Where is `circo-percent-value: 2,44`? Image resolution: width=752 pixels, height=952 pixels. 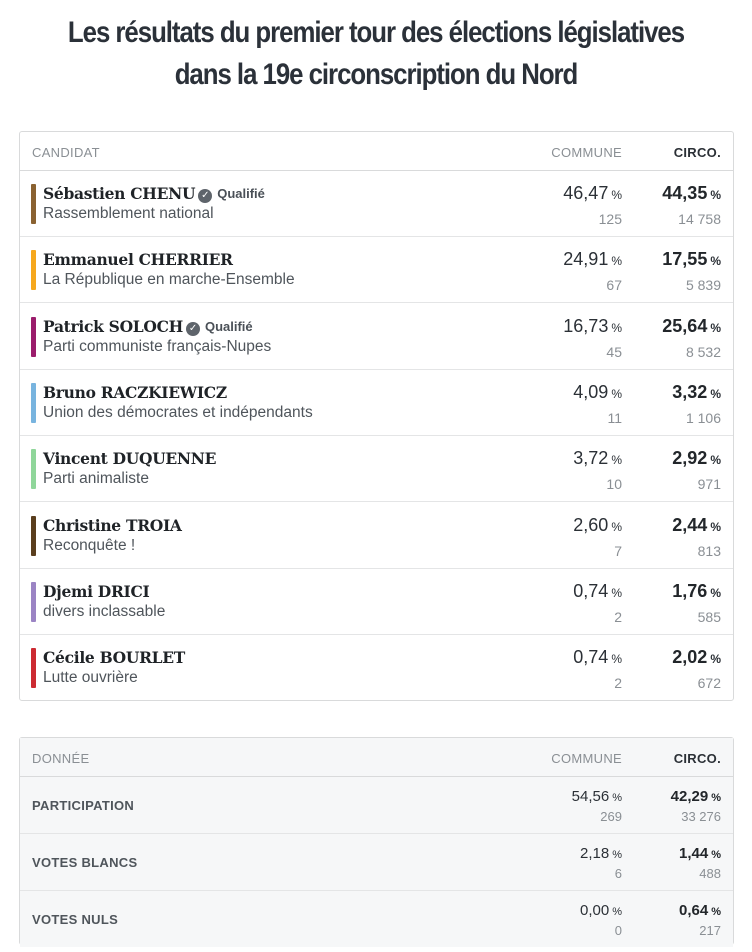 circo-percent-value: 2,44 is located at coordinates (690, 524).